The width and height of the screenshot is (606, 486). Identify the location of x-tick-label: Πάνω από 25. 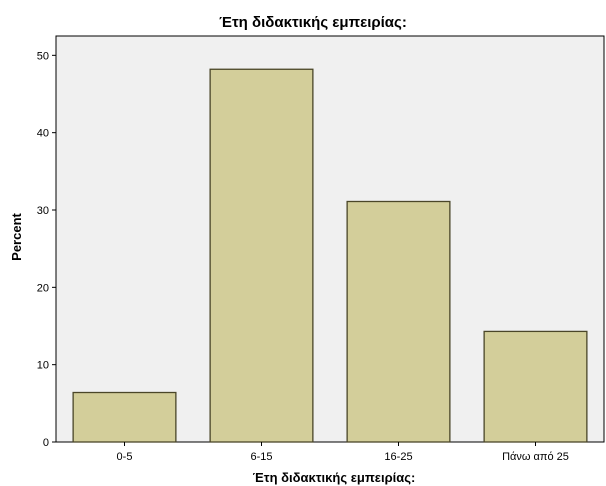
(535, 457).